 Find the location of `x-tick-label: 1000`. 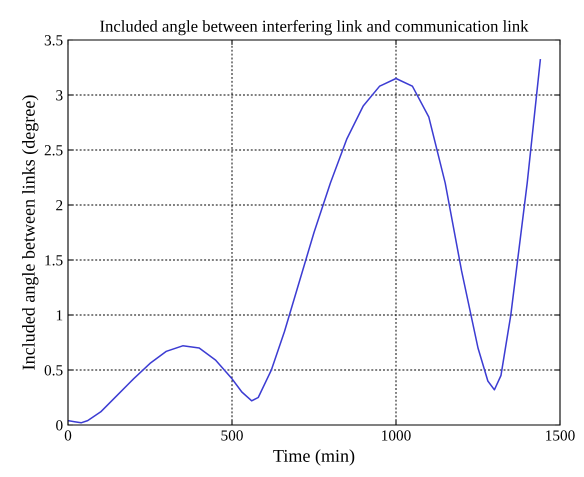

x-tick-label: 1000 is located at coordinates (396, 435).